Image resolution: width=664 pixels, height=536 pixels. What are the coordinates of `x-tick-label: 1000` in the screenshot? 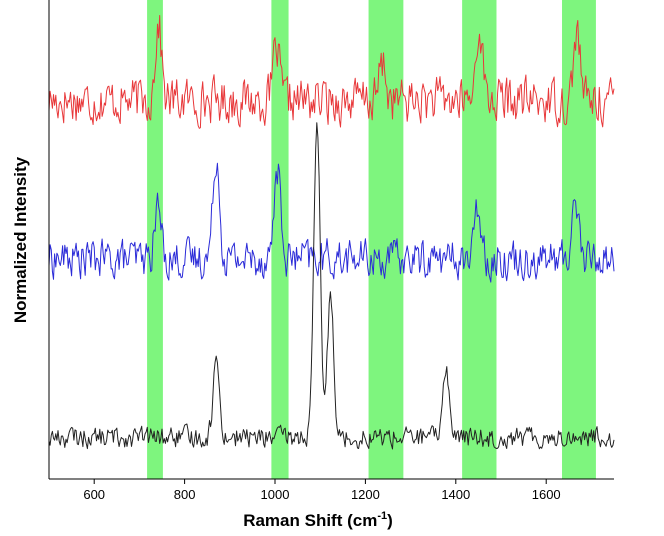 It's located at (275, 494).